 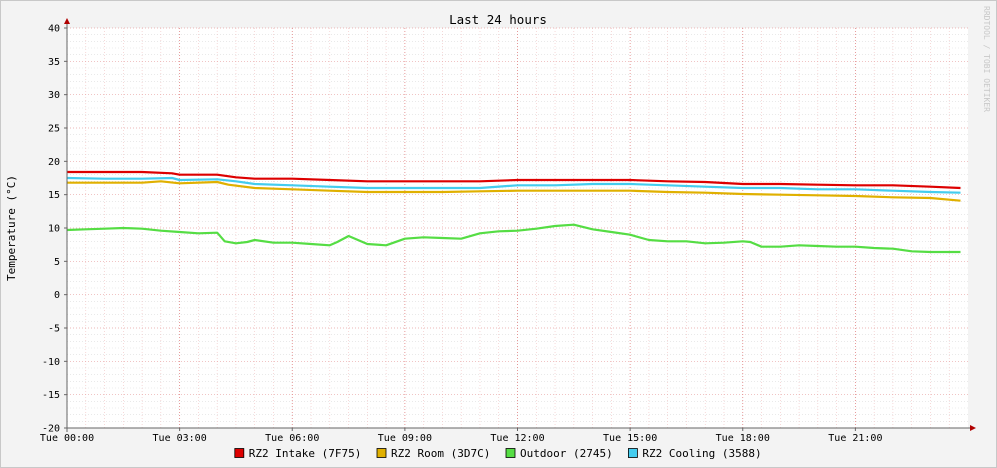 I want to click on y-tick-label: -20, so click(x=51, y=429).